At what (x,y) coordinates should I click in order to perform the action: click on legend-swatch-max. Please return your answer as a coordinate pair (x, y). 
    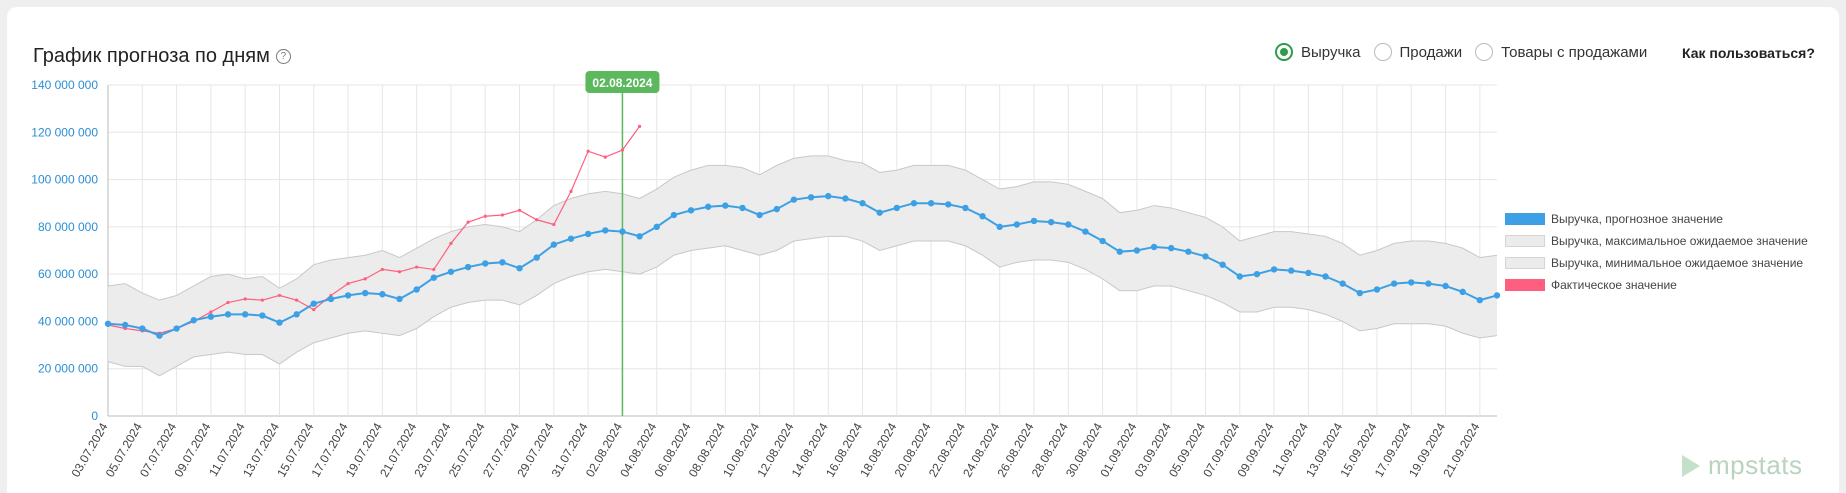
    Looking at the image, I should click on (1525, 241).